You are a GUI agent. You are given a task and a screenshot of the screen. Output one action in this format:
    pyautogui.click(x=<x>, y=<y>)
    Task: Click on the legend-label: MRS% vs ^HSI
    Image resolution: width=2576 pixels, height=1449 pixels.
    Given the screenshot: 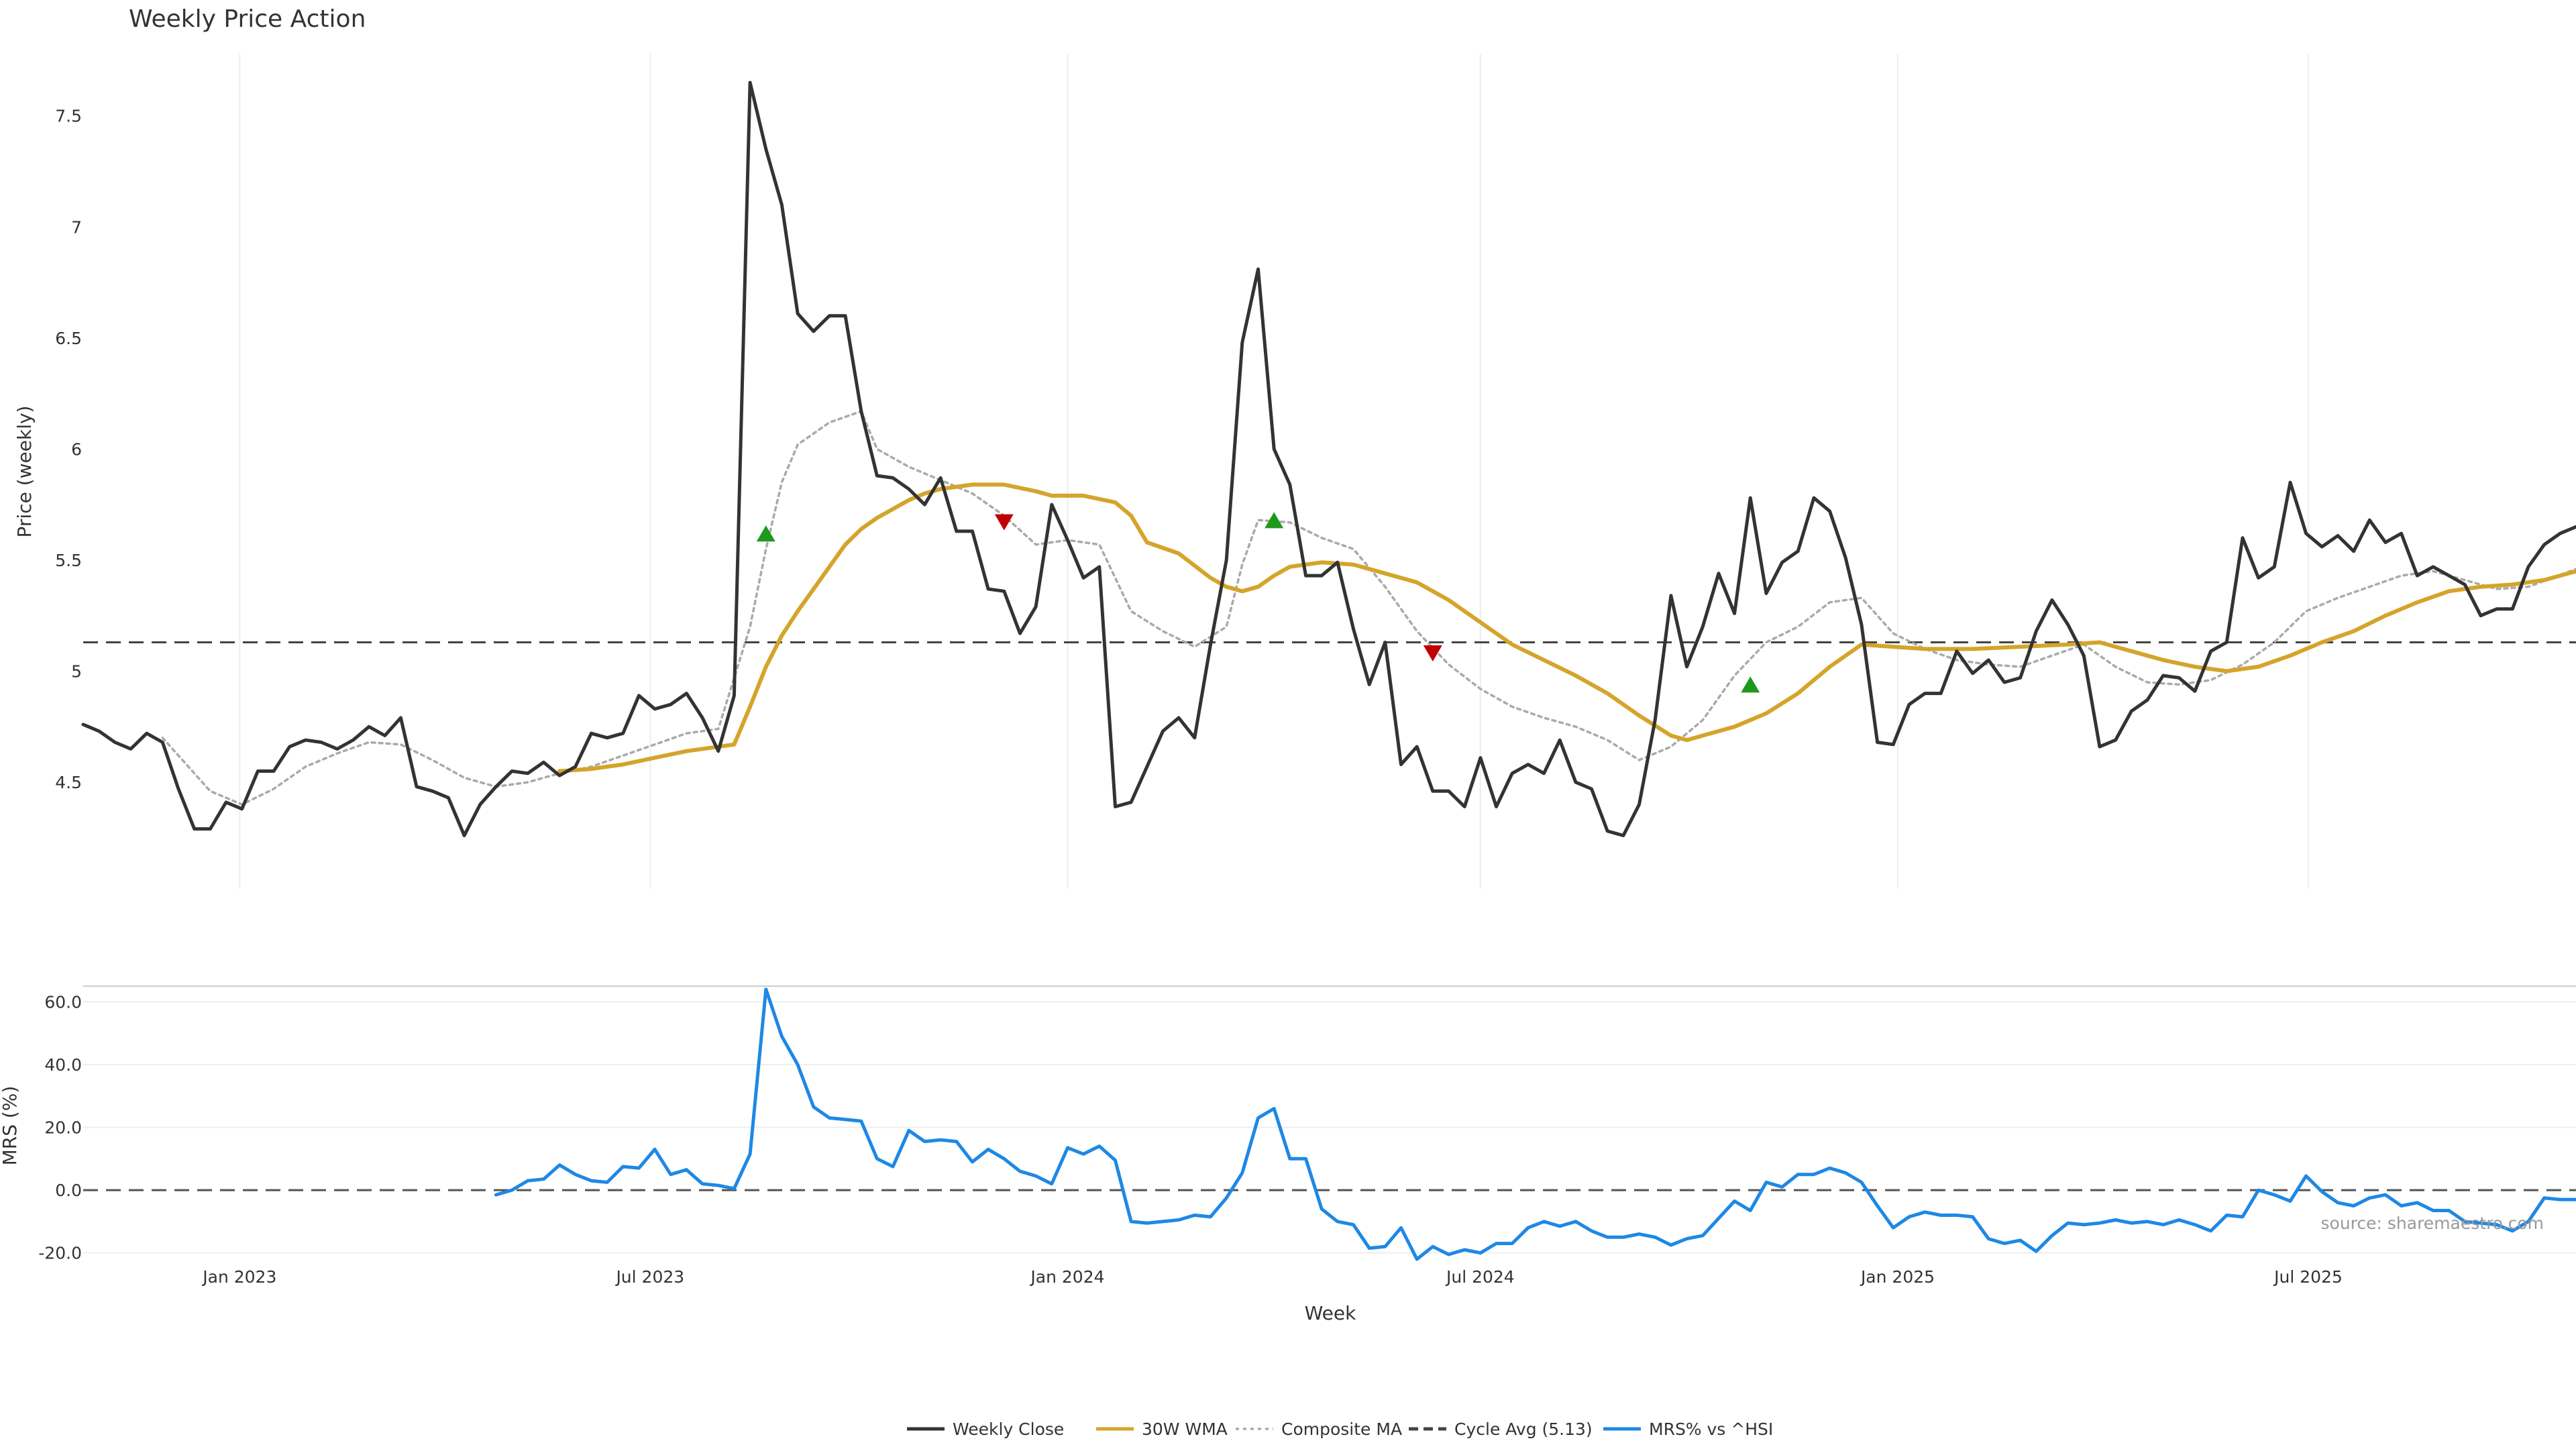 What is the action you would take?
    pyautogui.click(x=1711, y=1429)
    